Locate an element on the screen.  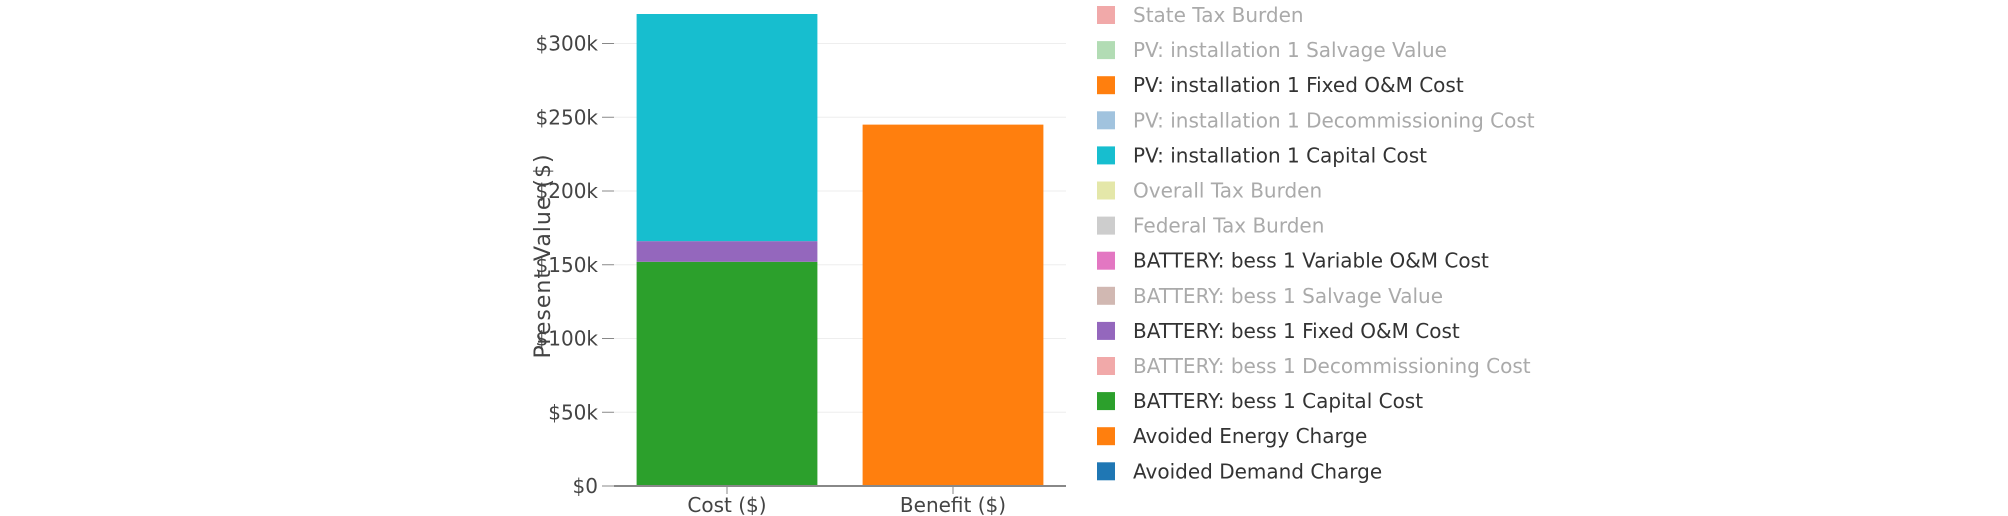
legend-label-1: PV: installation 1 Salvage Value is located at coordinates (1290, 50).